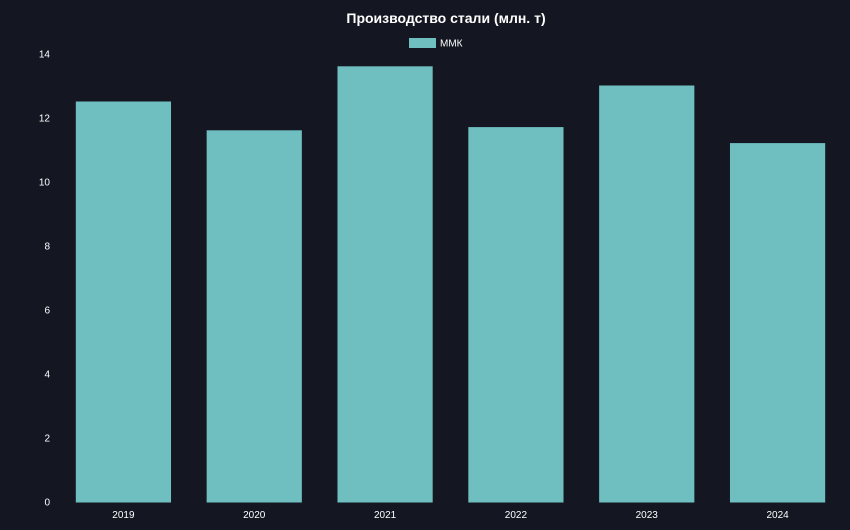  What do you see at coordinates (123, 302) in the screenshot?
I see `bar-2019` at bounding box center [123, 302].